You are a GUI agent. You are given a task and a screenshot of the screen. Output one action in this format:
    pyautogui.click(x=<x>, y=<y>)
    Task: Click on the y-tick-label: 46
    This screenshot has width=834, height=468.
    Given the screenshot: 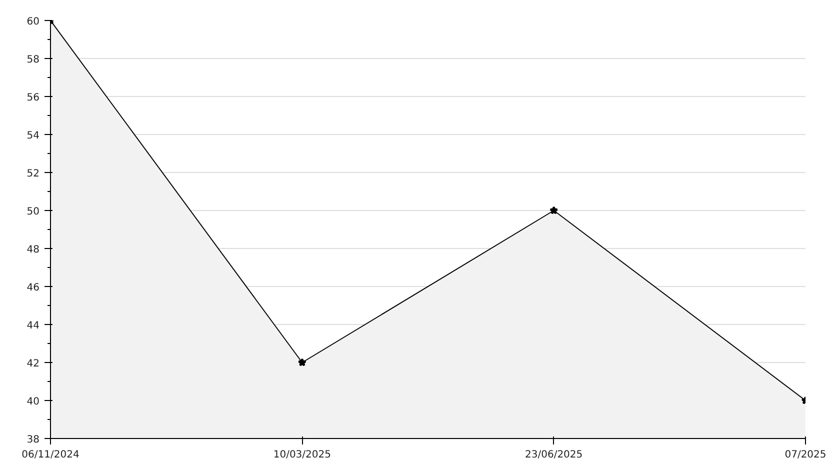 What is the action you would take?
    pyautogui.click(x=33, y=288)
    